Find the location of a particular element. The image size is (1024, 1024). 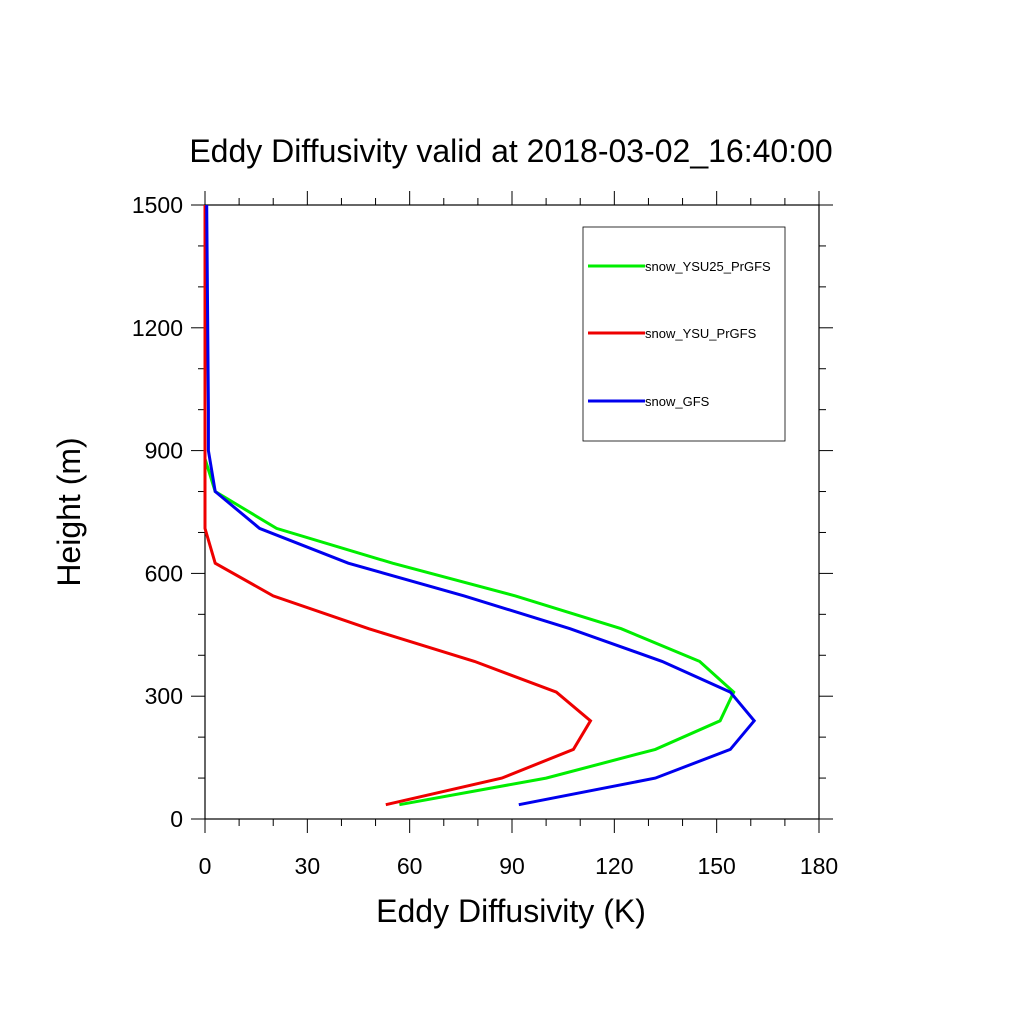

legend-label: snow_YSU_PrGFS is located at coordinates (701, 333).